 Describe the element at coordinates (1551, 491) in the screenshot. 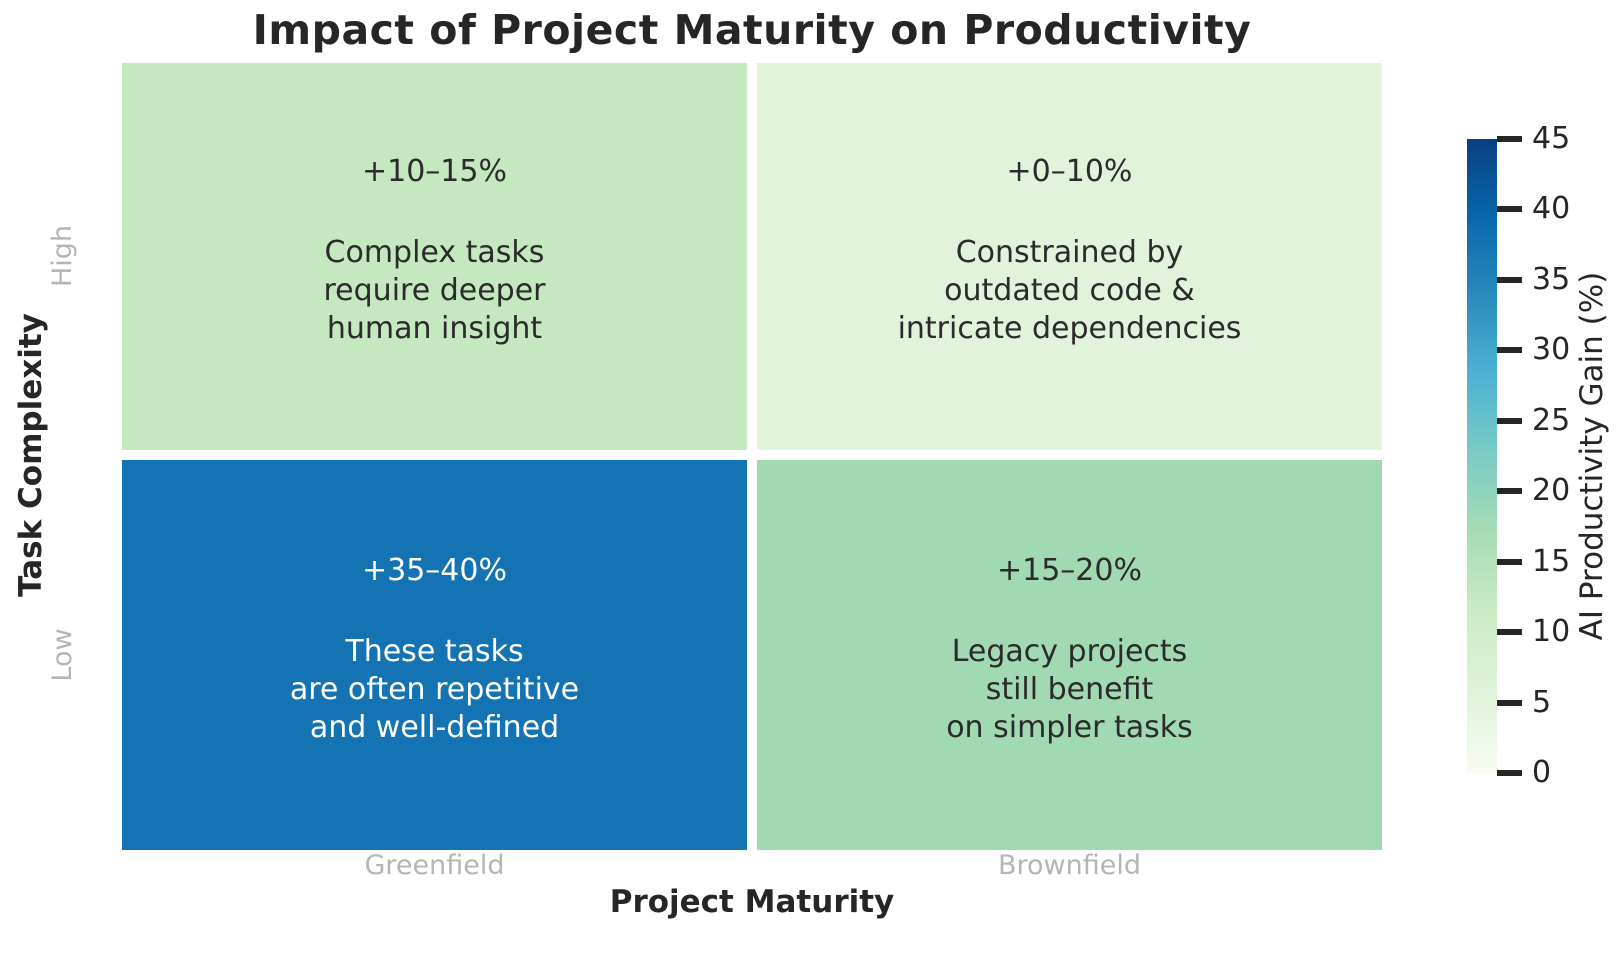

I see `colorbar-tick-label: 20` at that location.